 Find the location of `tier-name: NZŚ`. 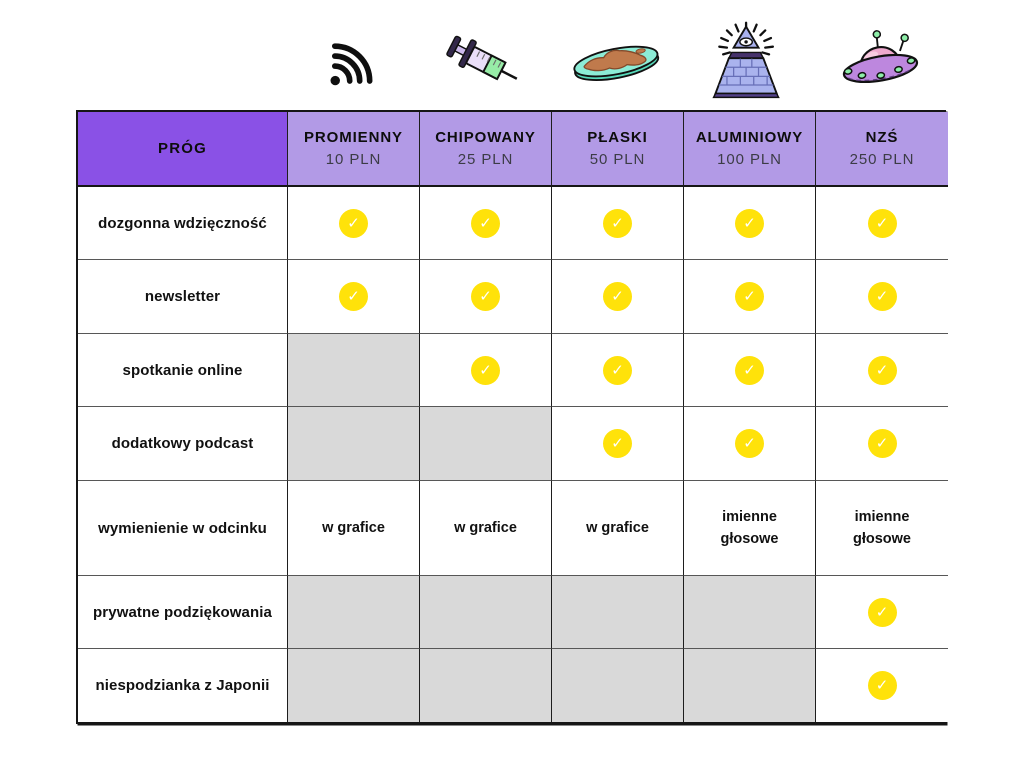

tier-name: NZŚ is located at coordinates (882, 137).